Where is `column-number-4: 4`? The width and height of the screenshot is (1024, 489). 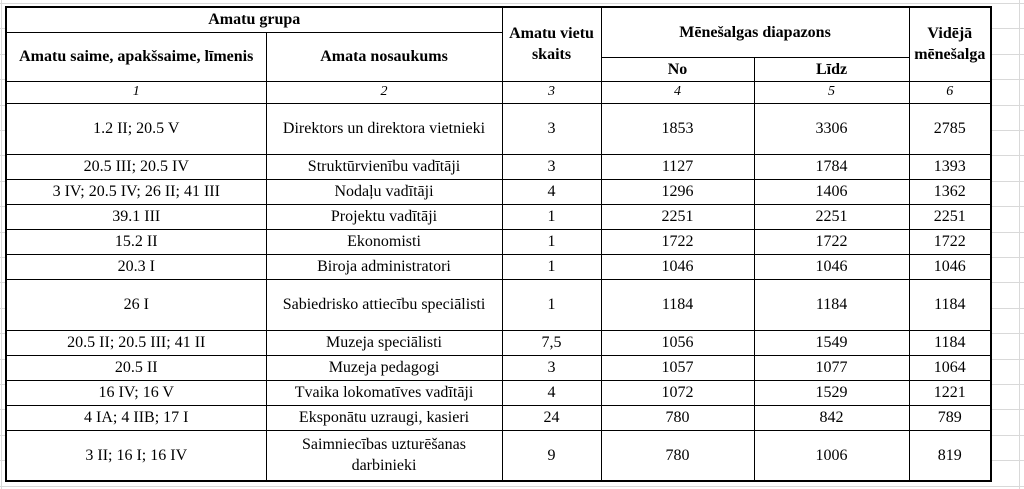
column-number-4: 4 is located at coordinates (677, 92).